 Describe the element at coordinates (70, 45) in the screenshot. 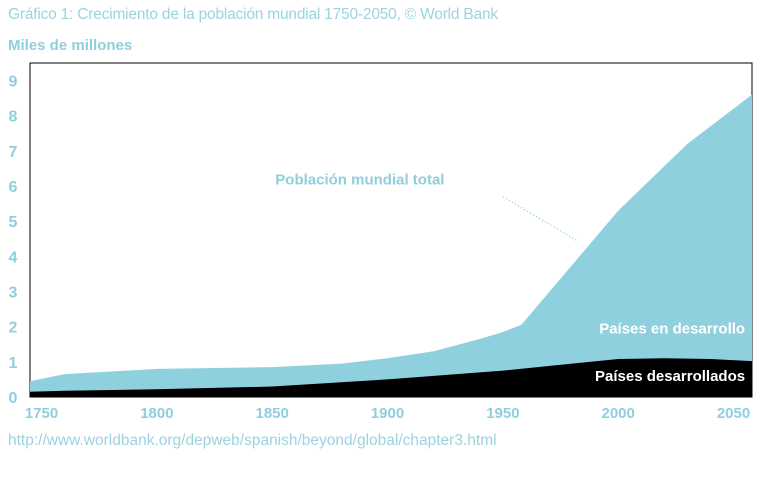

I see `y-axis-label: Miles de millones` at that location.